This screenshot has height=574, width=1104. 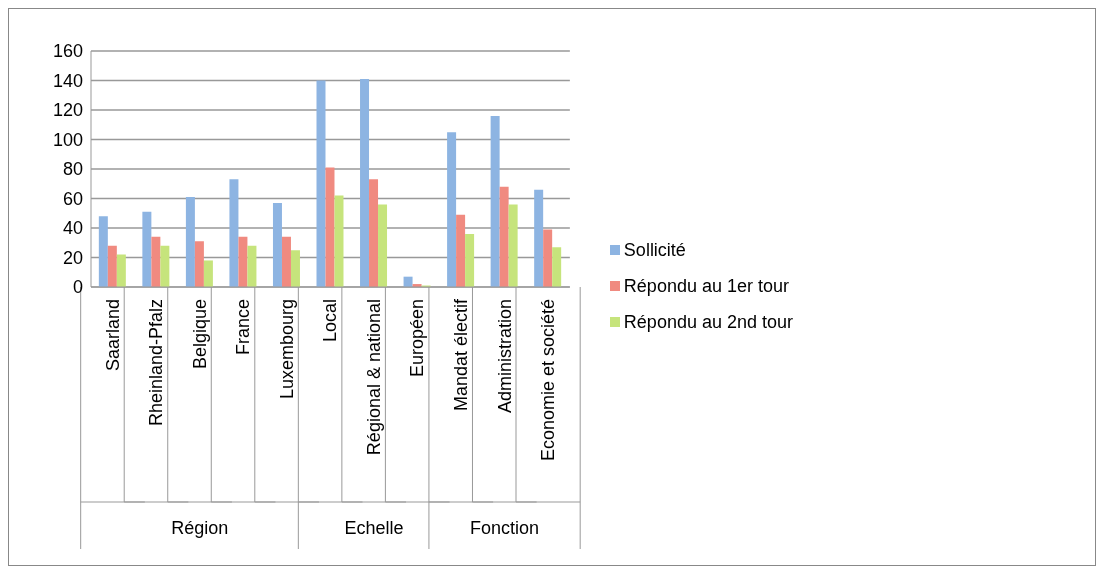 What do you see at coordinates (374, 528) in the screenshot?
I see `text: Echelle` at bounding box center [374, 528].